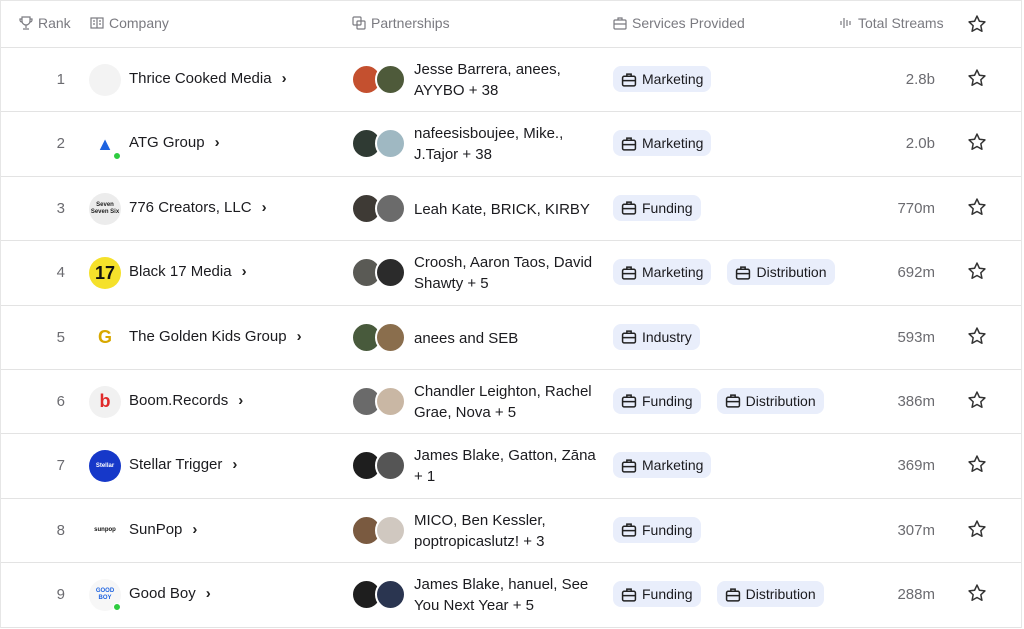 The image size is (1024, 629). I want to click on logo-mark: Seven Seven Six, so click(105, 208).